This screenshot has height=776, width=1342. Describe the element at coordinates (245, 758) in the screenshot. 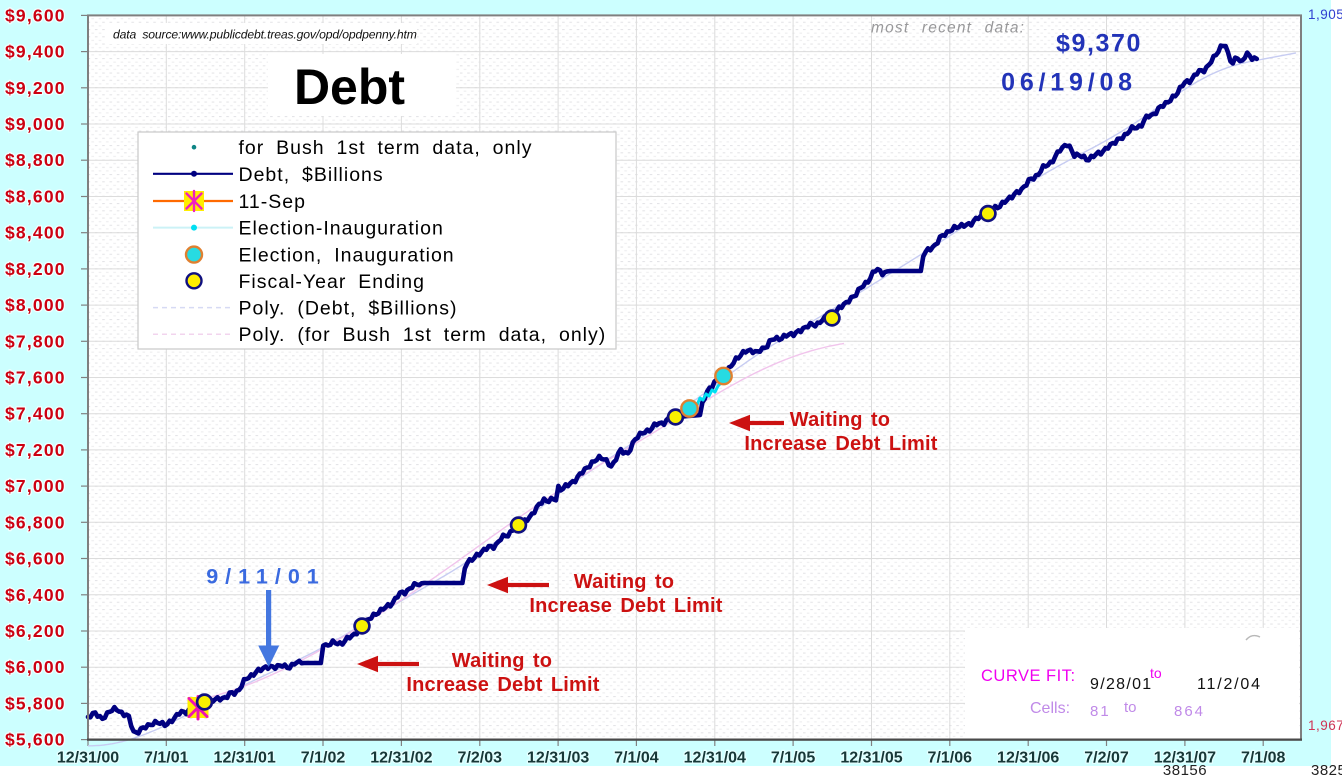

I see `svg-text: 12/31/01` at that location.